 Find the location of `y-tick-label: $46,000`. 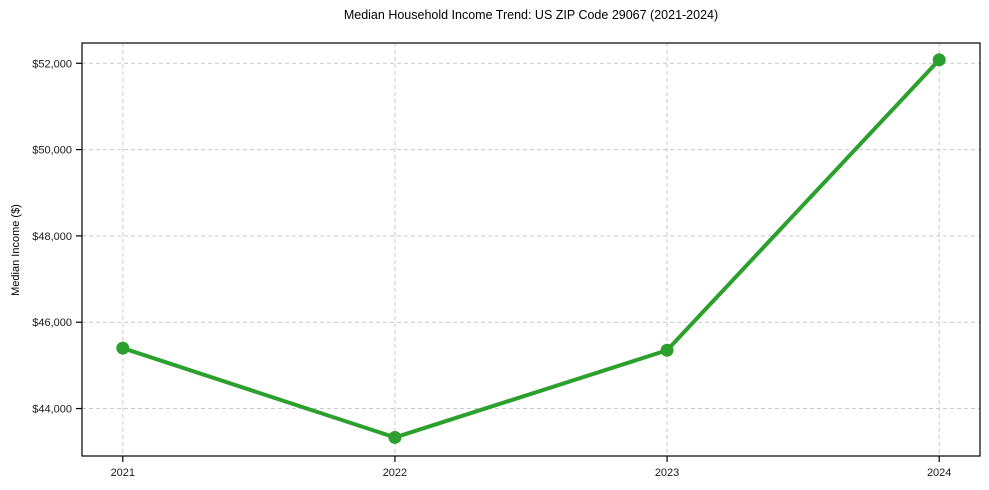

y-tick-label: $46,000 is located at coordinates (52, 323).